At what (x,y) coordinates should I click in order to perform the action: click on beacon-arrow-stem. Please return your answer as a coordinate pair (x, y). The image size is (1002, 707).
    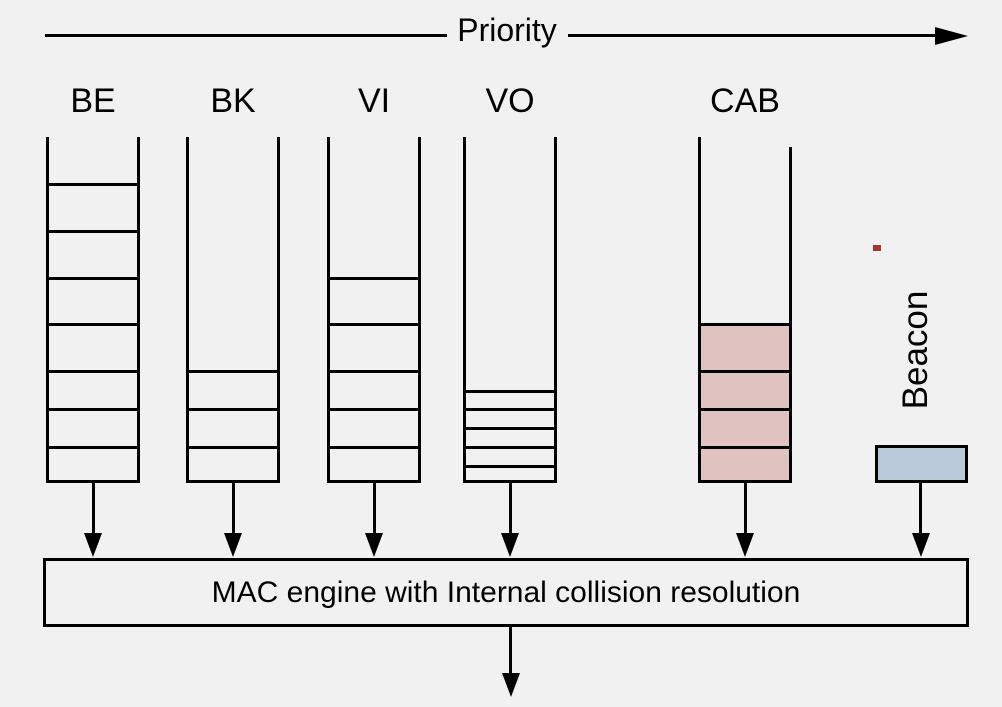
    Looking at the image, I should click on (920, 508).